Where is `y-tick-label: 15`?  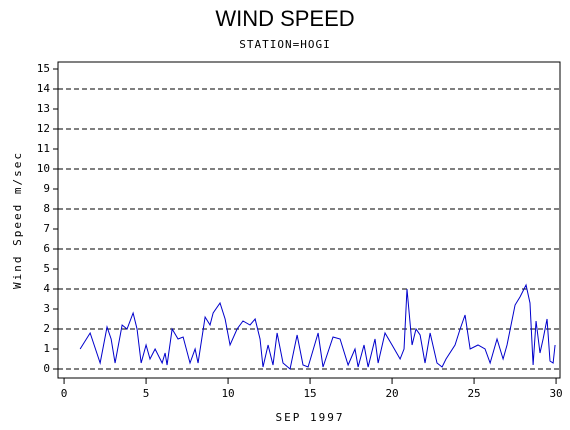
y-tick-label: 15 is located at coordinates (43, 68).